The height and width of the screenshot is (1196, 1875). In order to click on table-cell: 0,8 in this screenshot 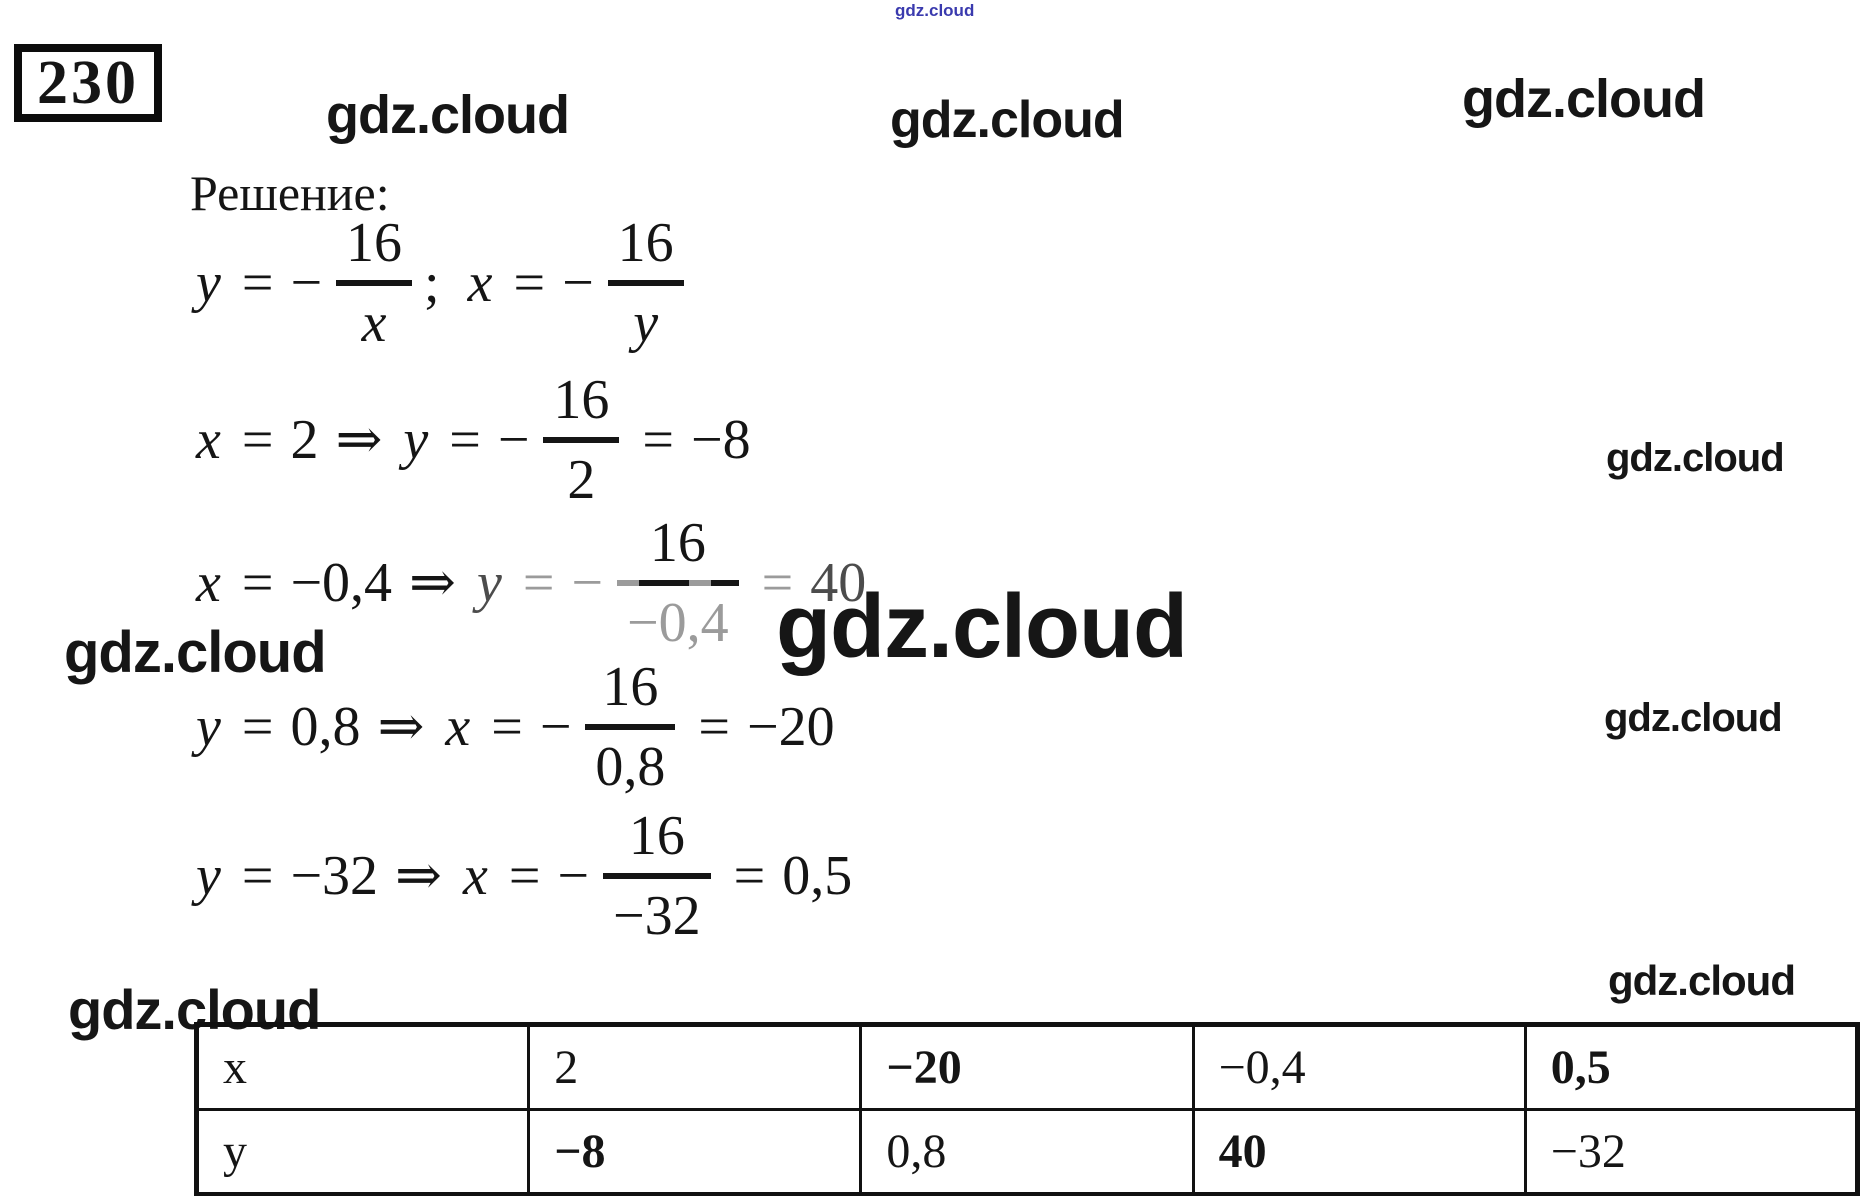, I will do `click(1027, 1152)`.